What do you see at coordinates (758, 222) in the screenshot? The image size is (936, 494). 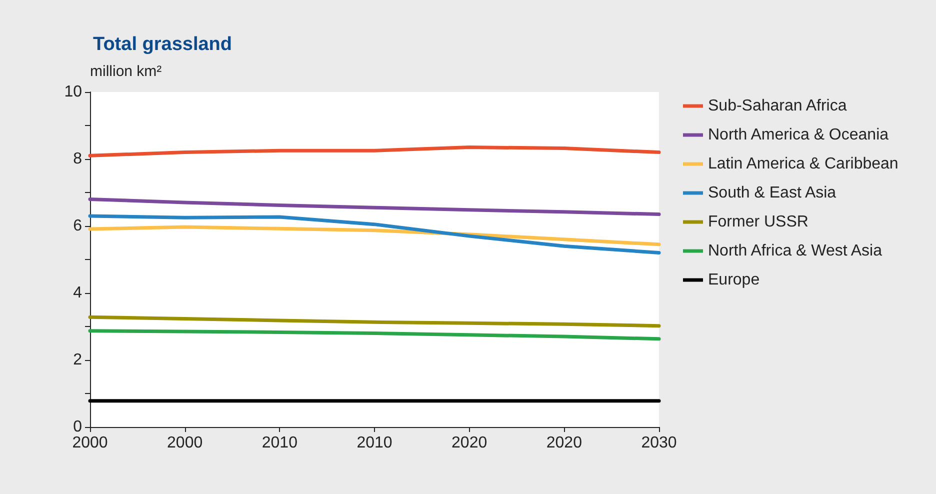 I see `legend-label: Former USSR` at bounding box center [758, 222].